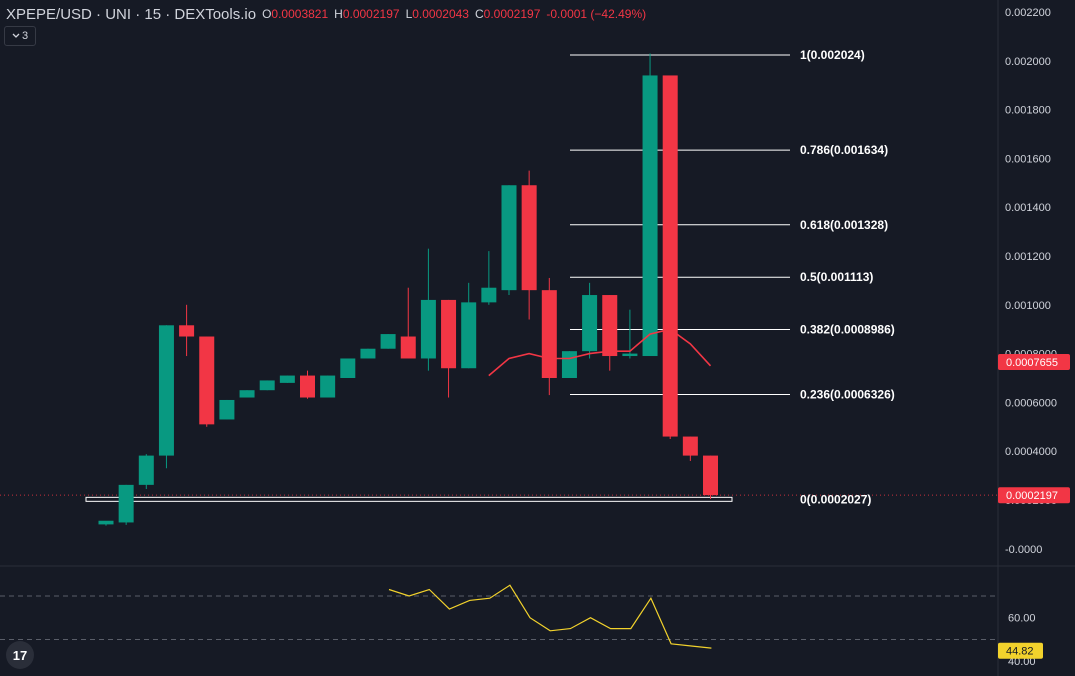  I want to click on price-tick-label: 0.002000, so click(1028, 62).